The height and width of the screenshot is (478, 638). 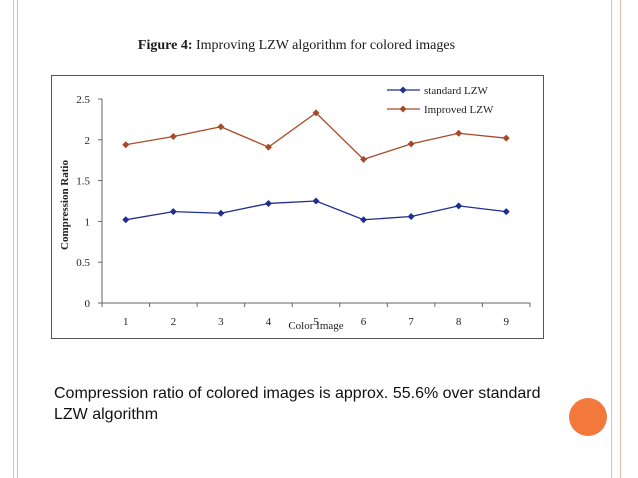 What do you see at coordinates (83, 100) in the screenshot?
I see `y-tick-label: 2.5` at bounding box center [83, 100].